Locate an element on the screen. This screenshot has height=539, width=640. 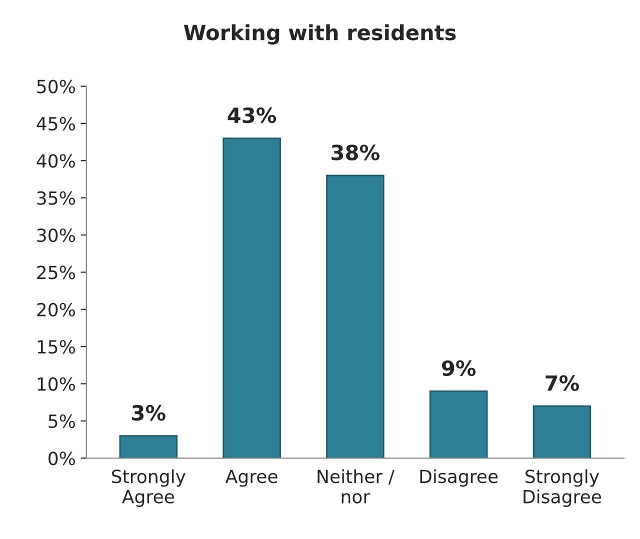
y-tick-label: 10% is located at coordinates (56, 384).